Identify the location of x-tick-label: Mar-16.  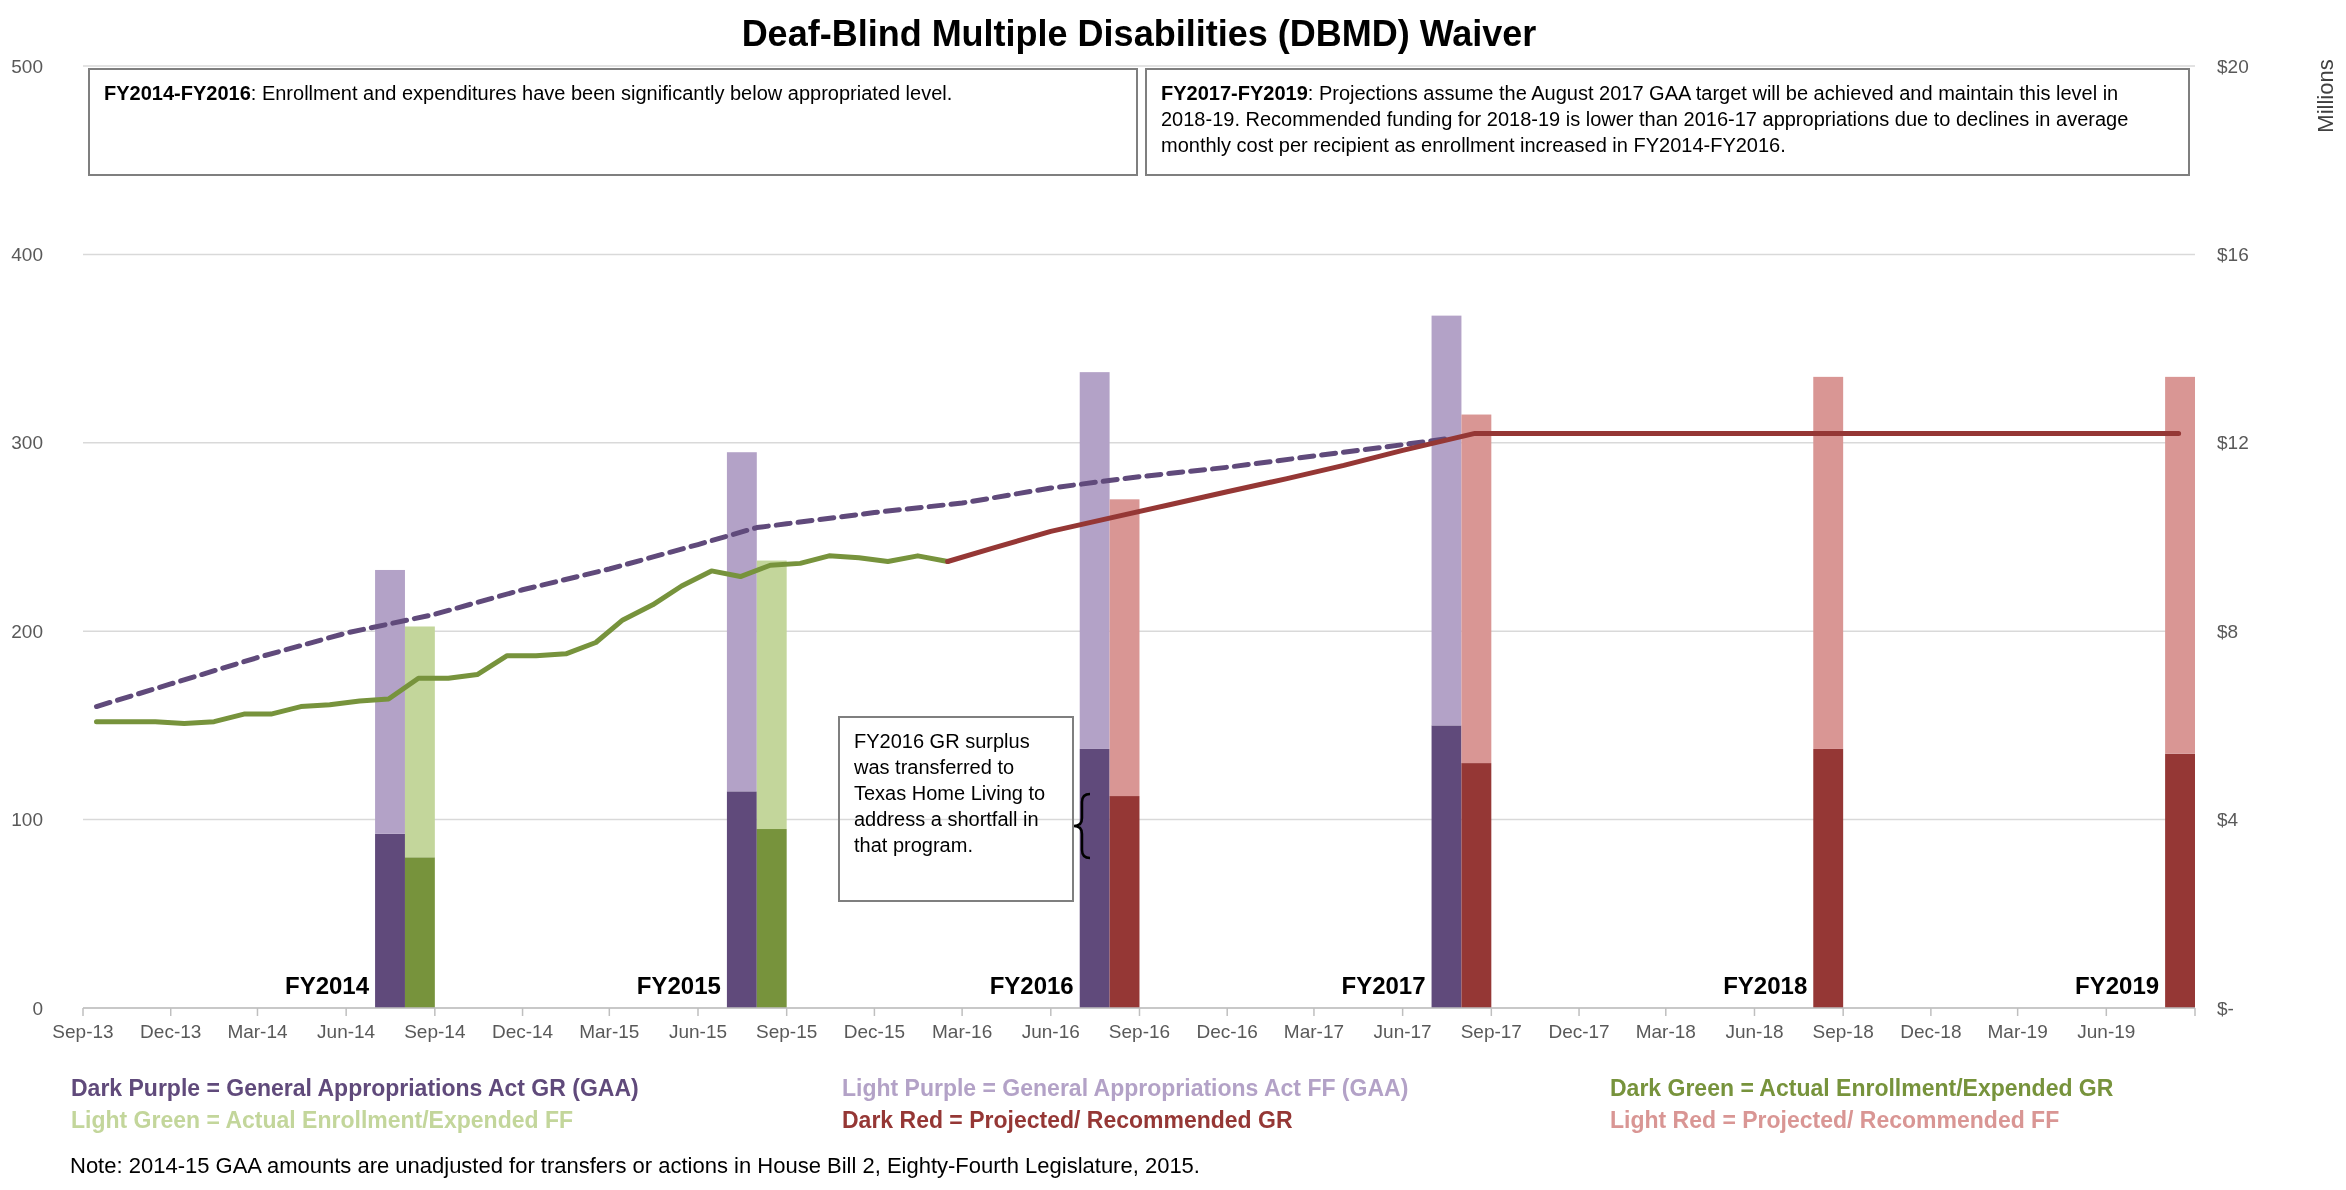
(962, 1031).